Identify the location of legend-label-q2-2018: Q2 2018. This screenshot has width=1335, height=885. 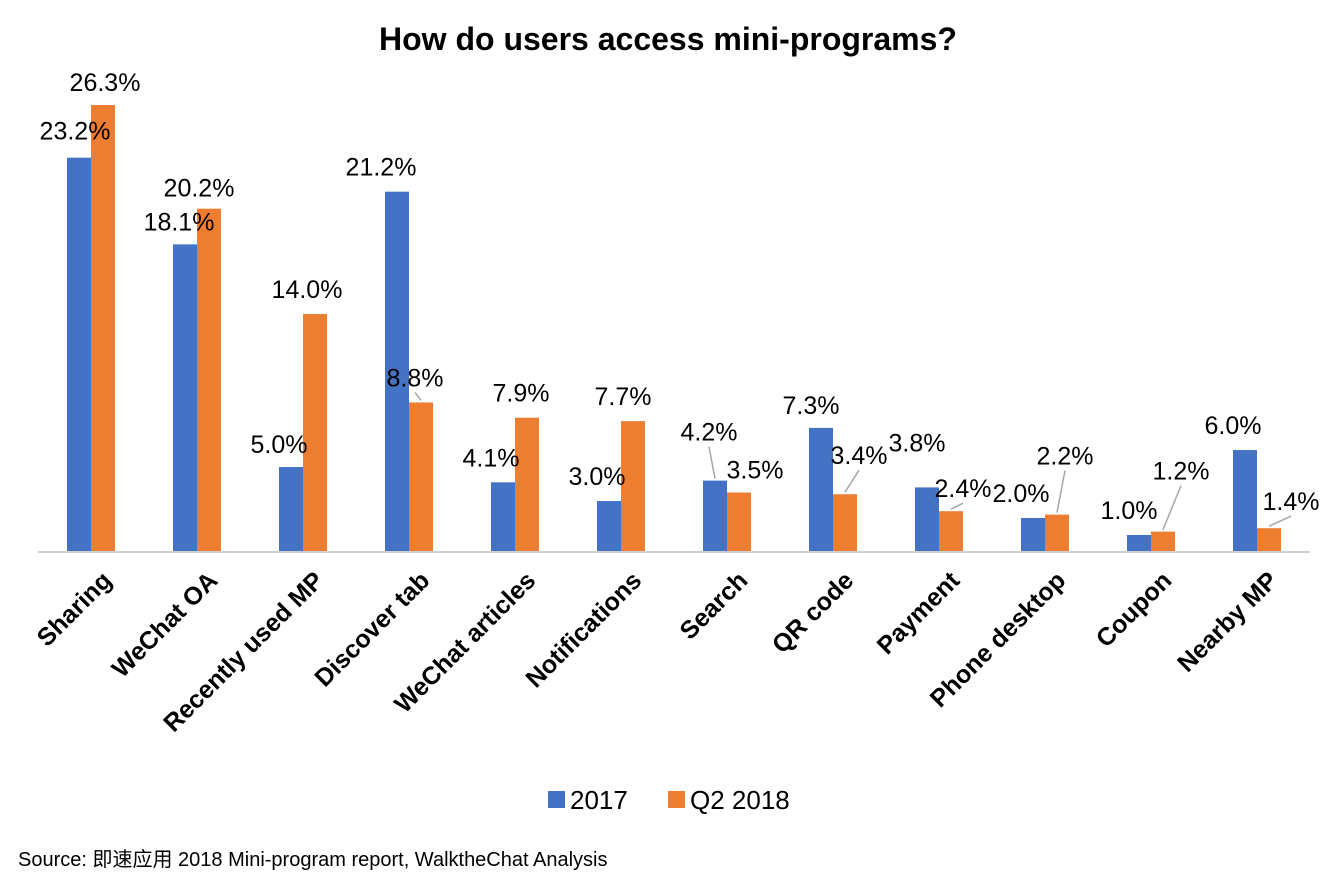
(740, 800).